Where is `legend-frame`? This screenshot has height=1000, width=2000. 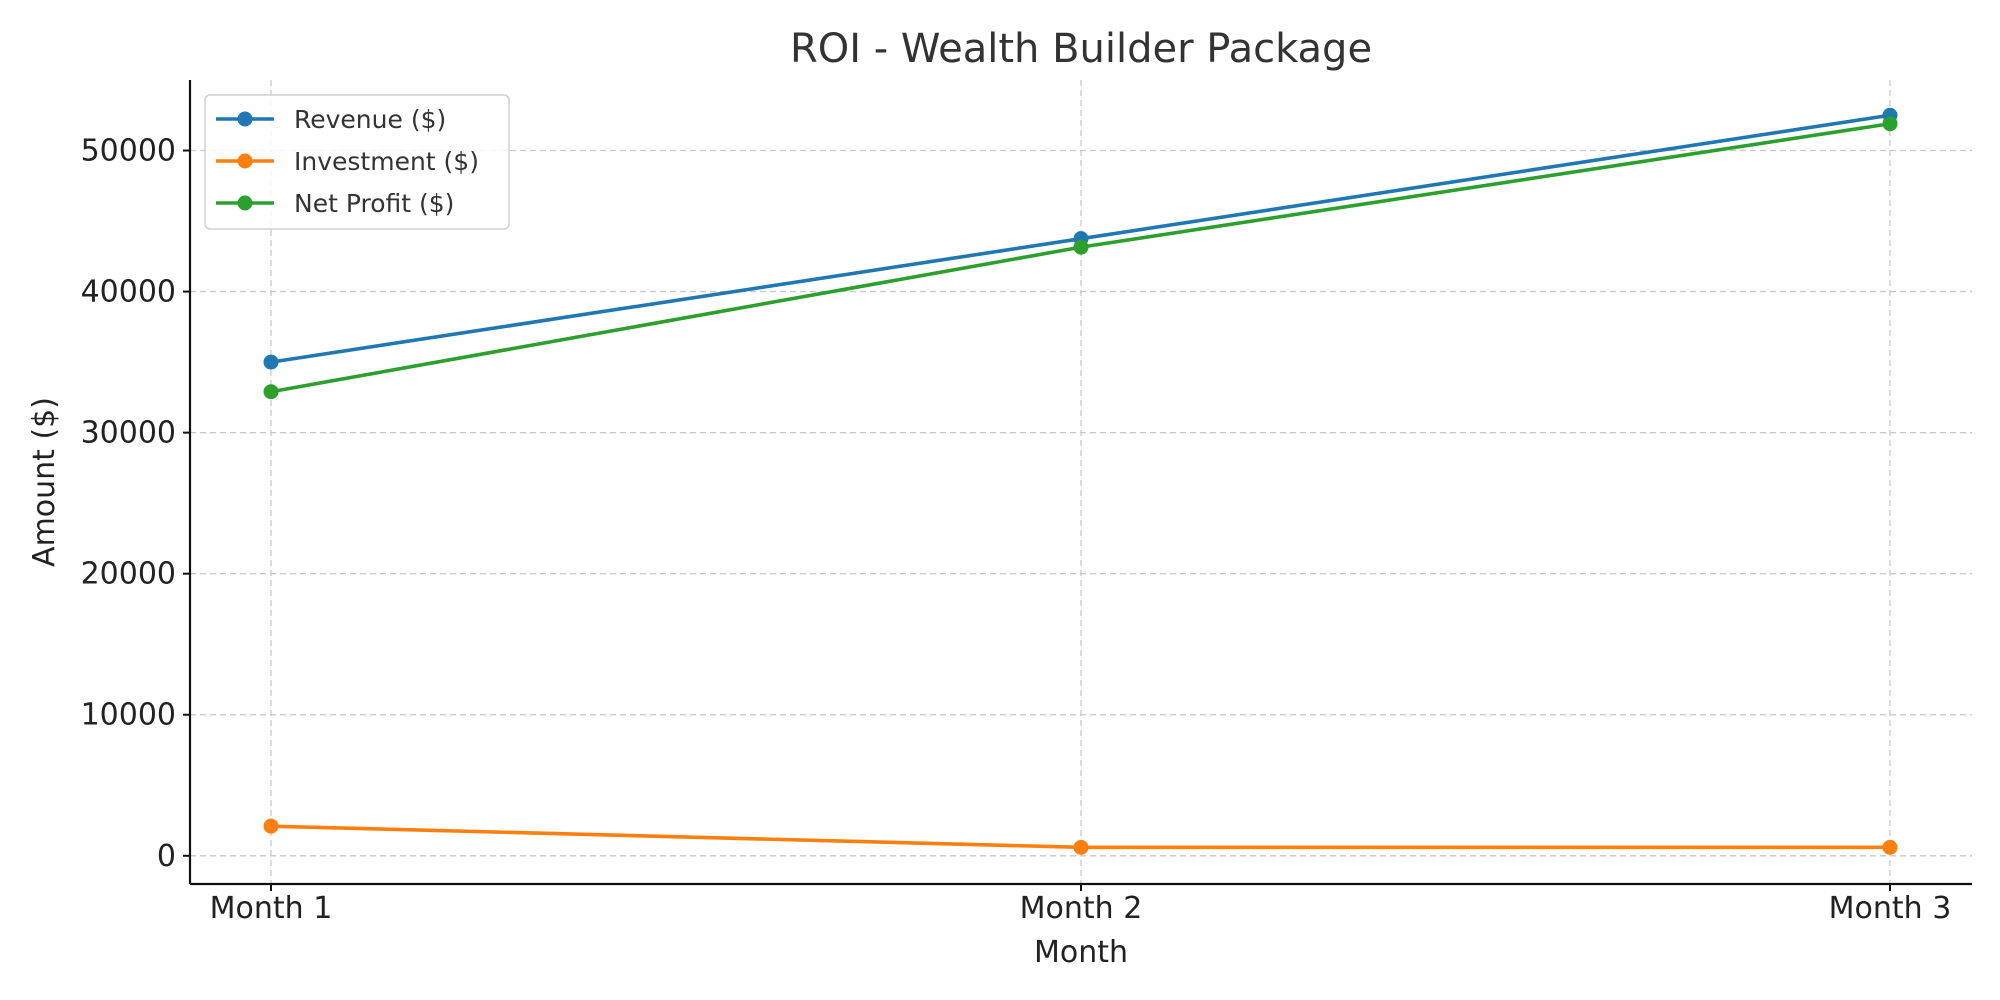
legend-frame is located at coordinates (357, 162).